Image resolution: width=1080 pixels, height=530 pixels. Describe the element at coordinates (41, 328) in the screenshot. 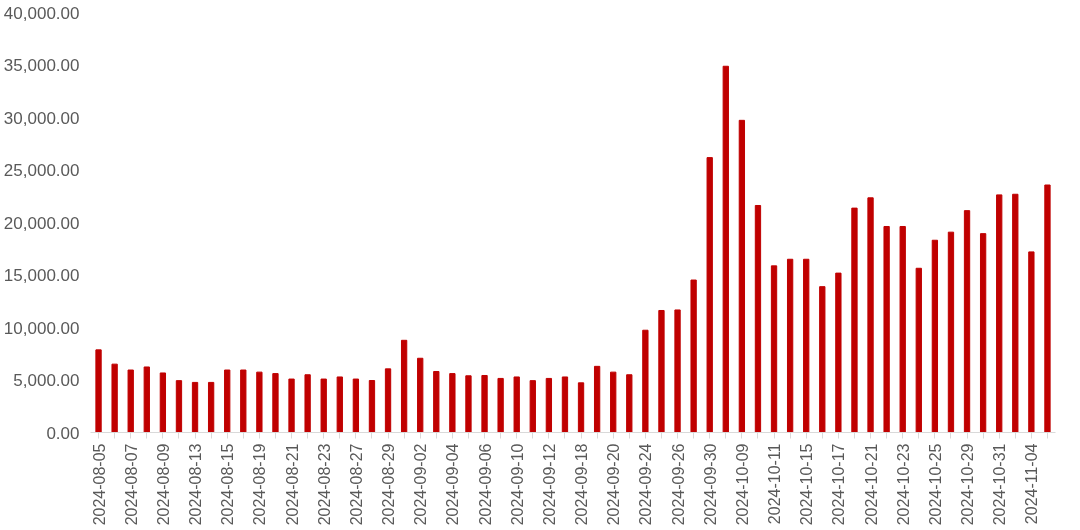

I see `y-tick-label: 10,000.00` at that location.